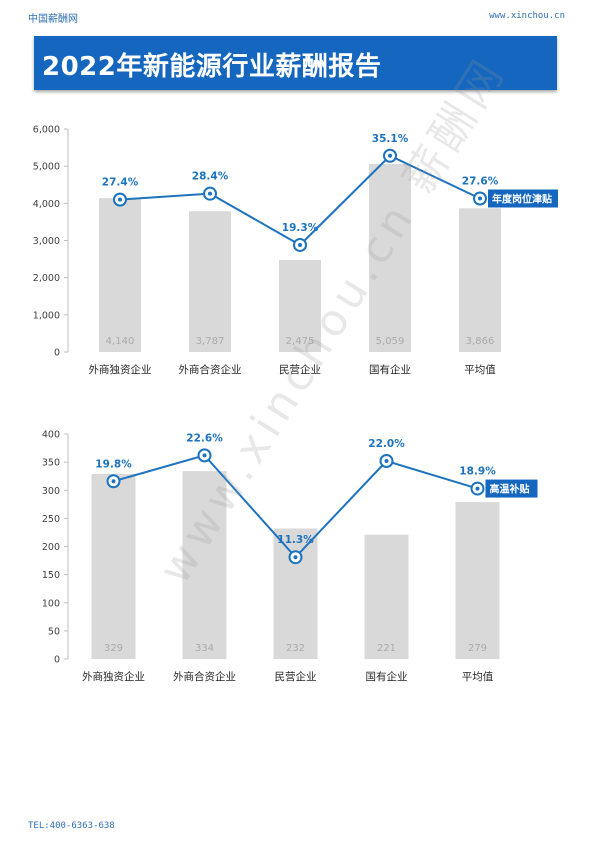 The width and height of the screenshot is (593, 843). What do you see at coordinates (51, 491) in the screenshot?
I see `y-tick-label: 300` at bounding box center [51, 491].